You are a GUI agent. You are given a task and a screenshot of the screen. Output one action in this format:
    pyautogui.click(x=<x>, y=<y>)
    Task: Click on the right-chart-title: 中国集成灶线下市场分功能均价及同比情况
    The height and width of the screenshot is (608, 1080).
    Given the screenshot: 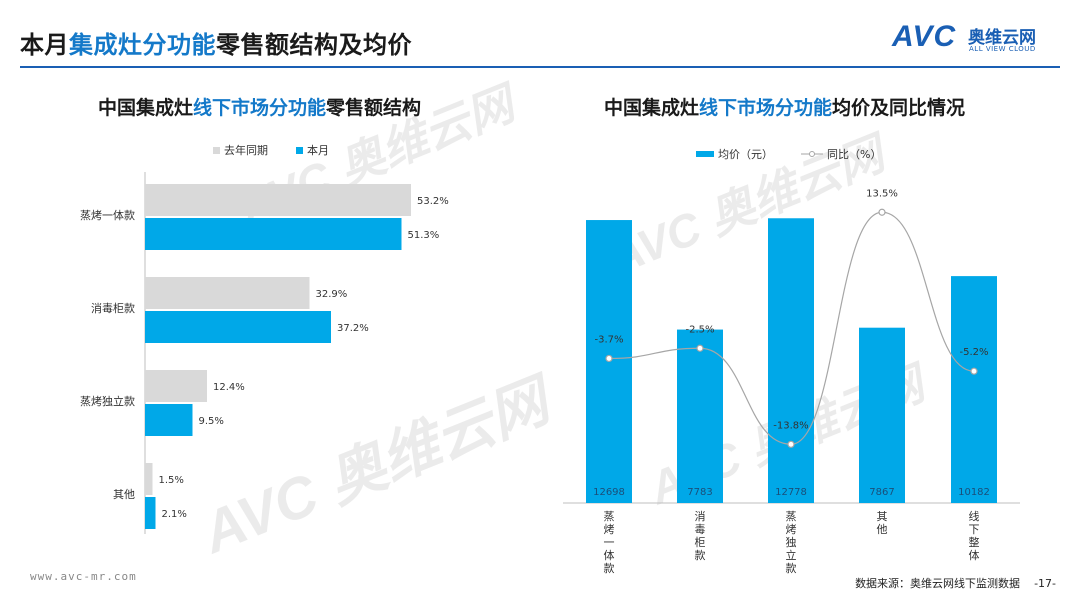 What is the action you would take?
    pyautogui.click(x=784, y=106)
    